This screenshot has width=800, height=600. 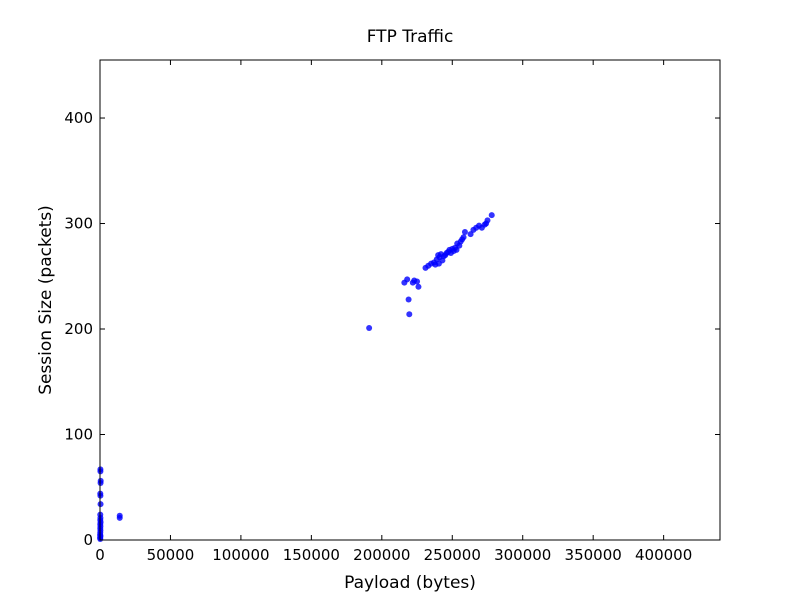 What do you see at coordinates (522, 555) in the screenshot?
I see `x-tick-label: 300000` at bounding box center [522, 555].